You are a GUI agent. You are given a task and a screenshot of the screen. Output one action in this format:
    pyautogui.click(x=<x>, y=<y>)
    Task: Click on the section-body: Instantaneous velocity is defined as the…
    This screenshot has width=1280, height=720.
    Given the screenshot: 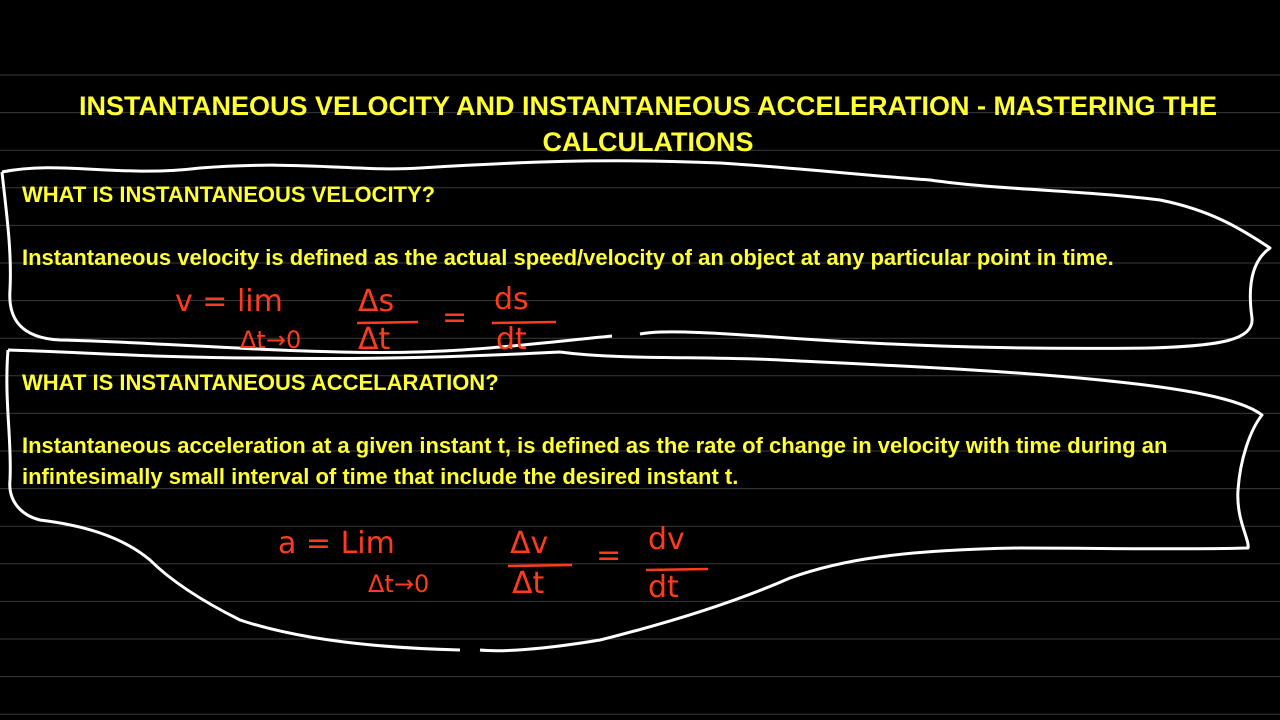 What is the action you would take?
    pyautogui.click(x=568, y=257)
    